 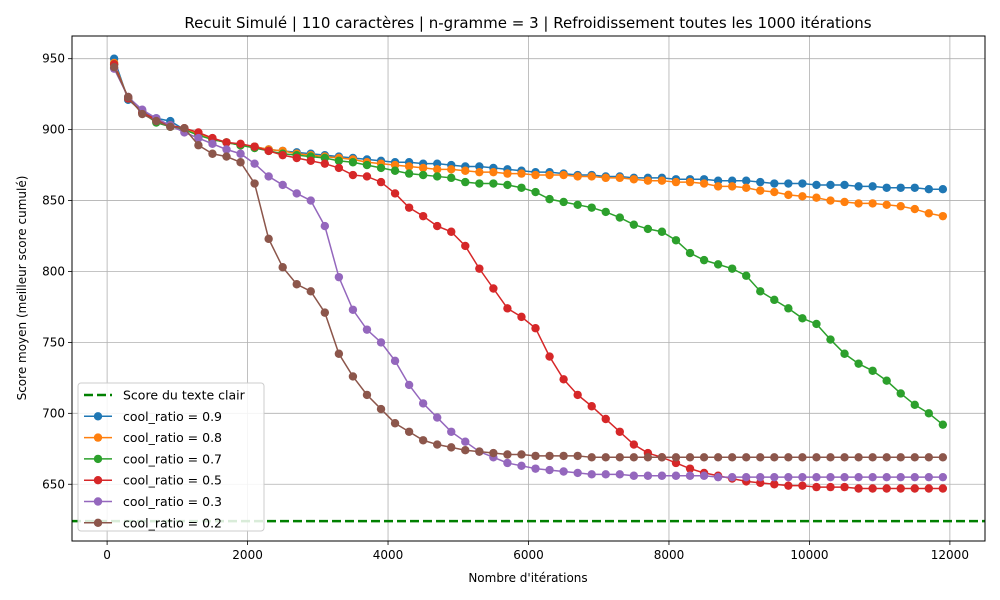 I want to click on x-axis: 0 2000 4000 6000 8000 10000 12000, so click(x=536, y=551).